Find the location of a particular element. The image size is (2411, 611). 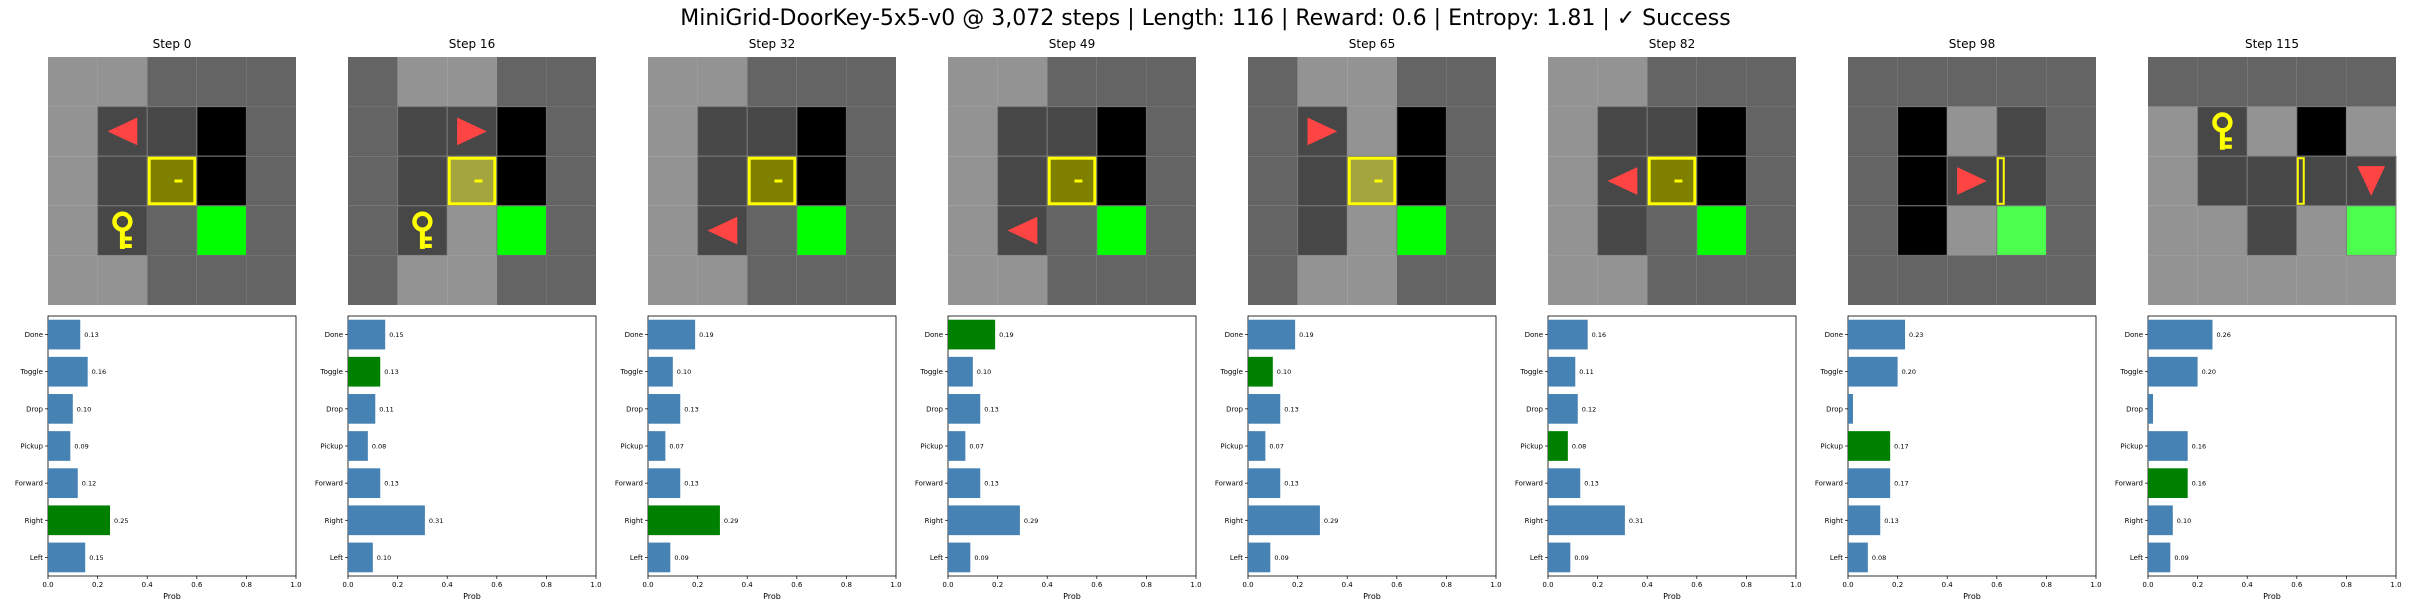

open-door-icon is located at coordinates (2000, 181).